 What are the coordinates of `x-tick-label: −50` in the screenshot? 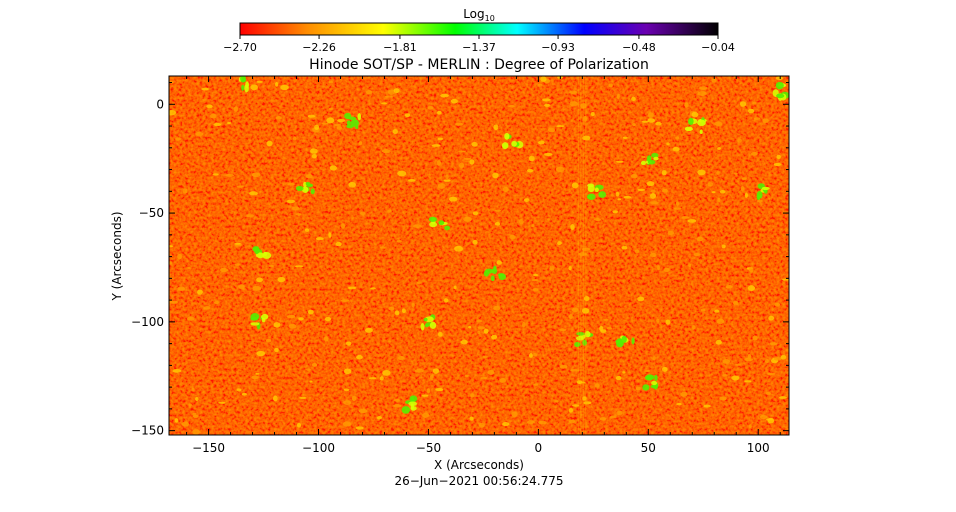 It's located at (428, 448).